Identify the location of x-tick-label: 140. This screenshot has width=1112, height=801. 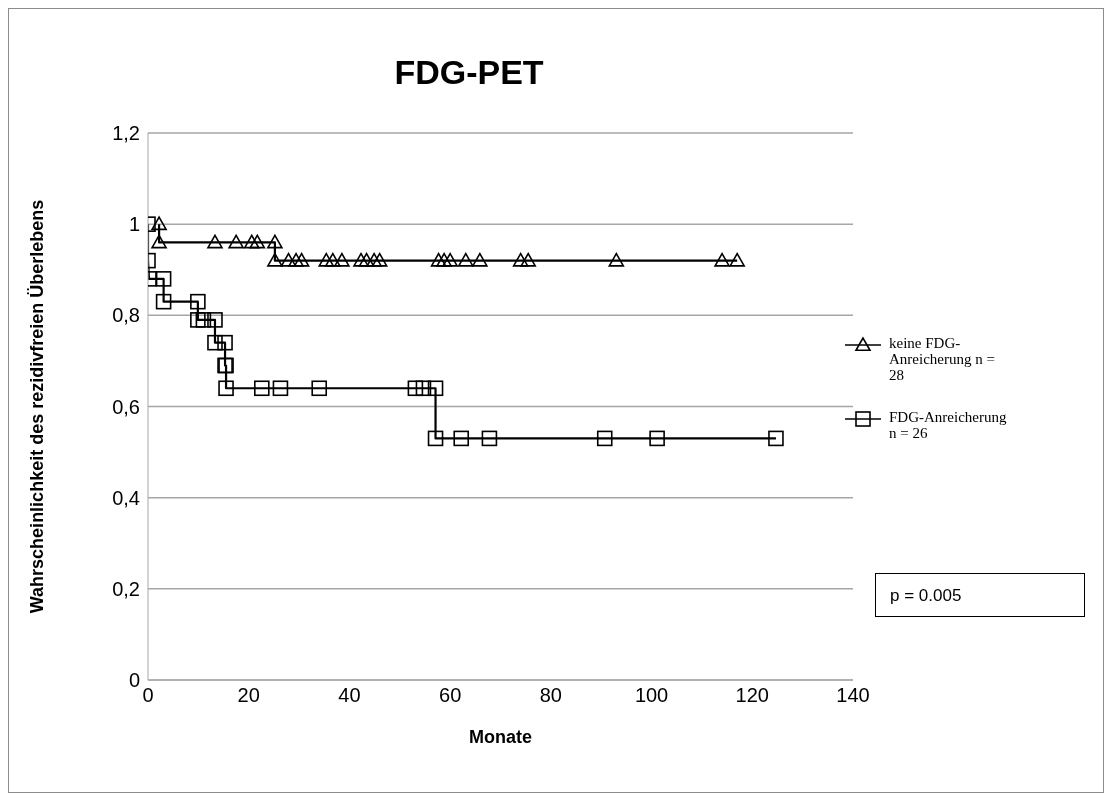
(853, 695).